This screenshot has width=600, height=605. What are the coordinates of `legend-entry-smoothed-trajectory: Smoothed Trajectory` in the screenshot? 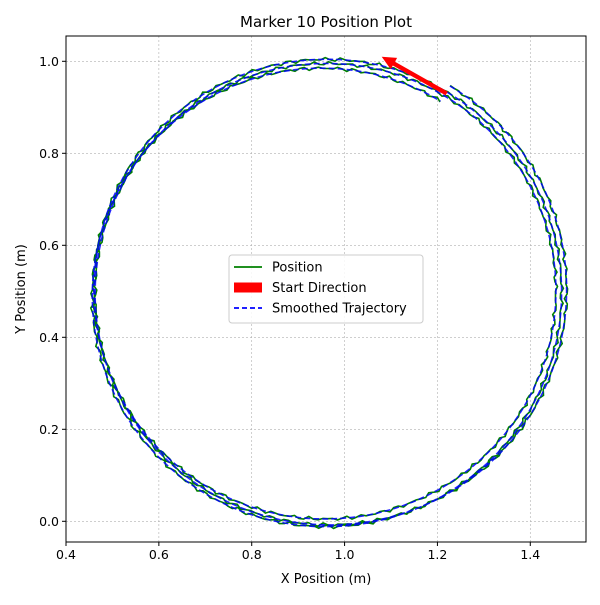 It's located at (339, 309).